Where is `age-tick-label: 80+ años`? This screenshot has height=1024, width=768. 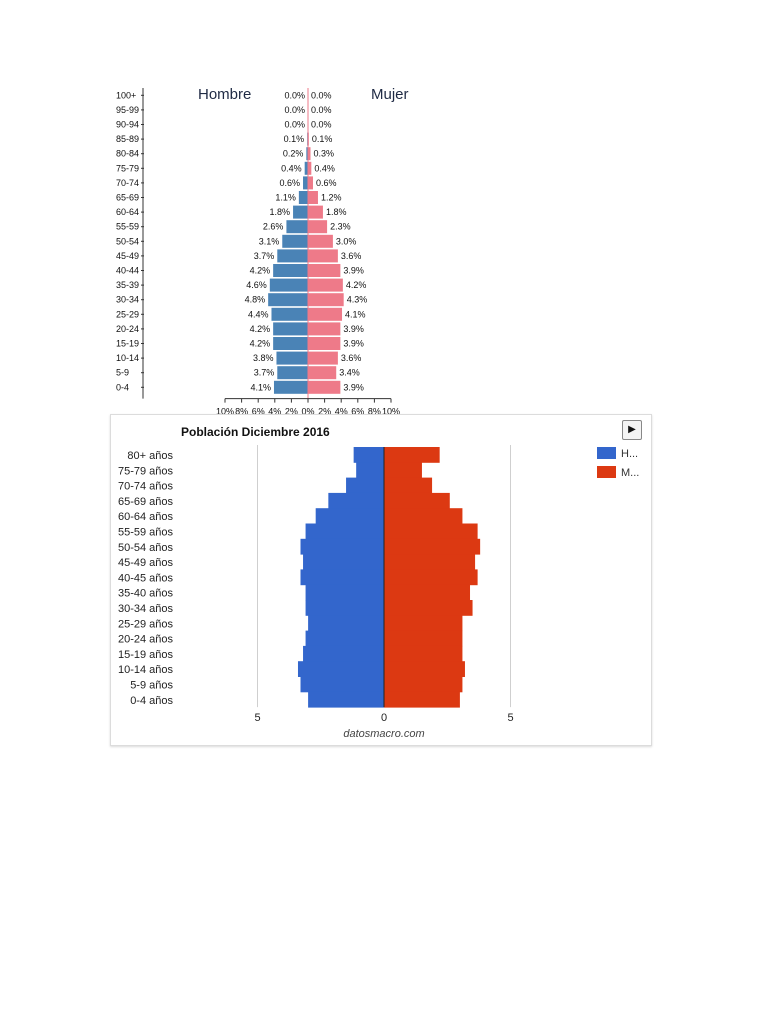
age-tick-label: 80+ años is located at coordinates (150, 456).